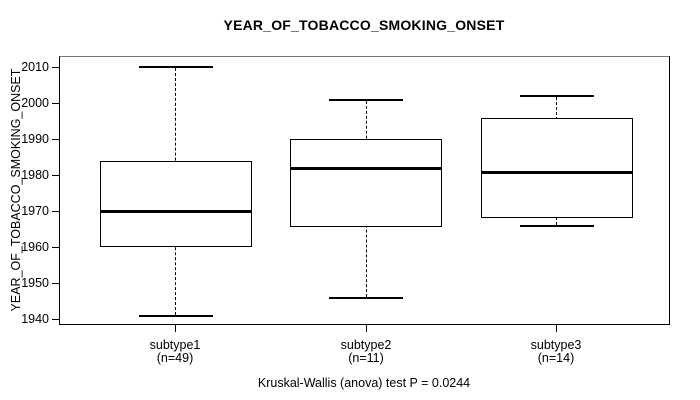 The image size is (700, 400). What do you see at coordinates (35, 139) in the screenshot?
I see `y-axis-tick-label: 1990` at bounding box center [35, 139].